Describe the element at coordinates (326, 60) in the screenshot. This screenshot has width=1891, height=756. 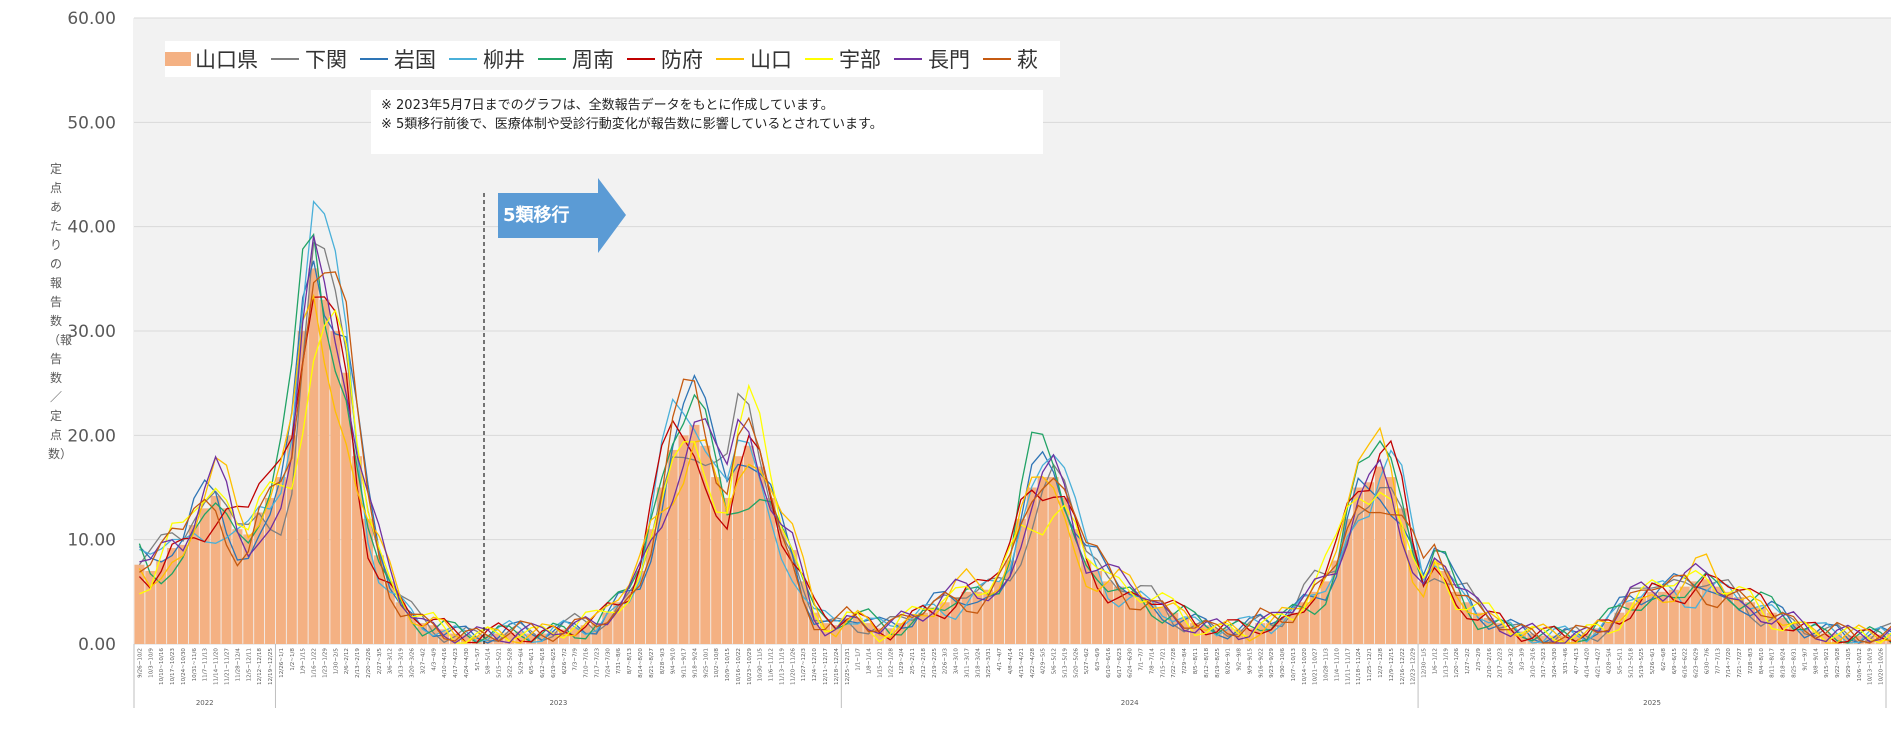
I see `legend-label: 下関` at that location.